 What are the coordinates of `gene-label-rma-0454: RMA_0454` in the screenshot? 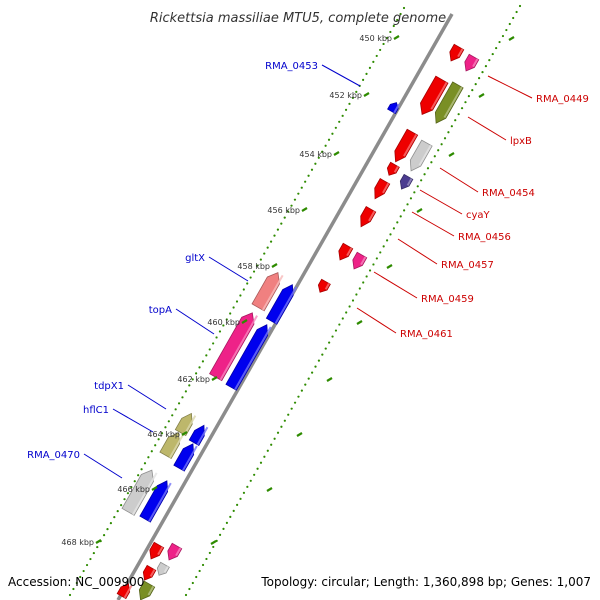 It's located at (508, 193).